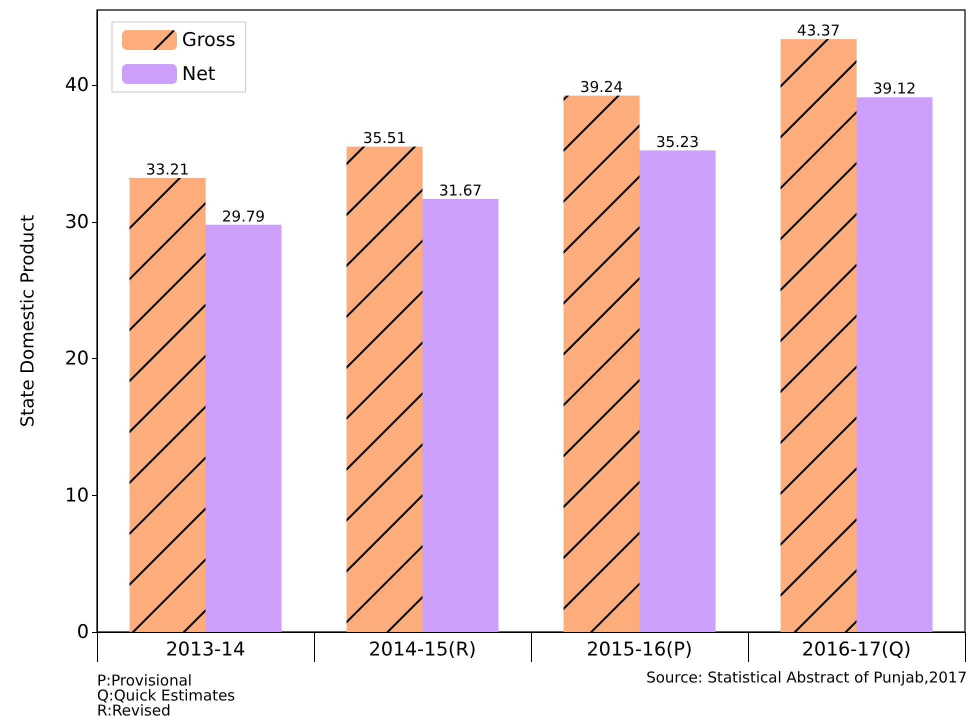 The height and width of the screenshot is (720, 969). I want to click on y-tick-label: 0, so click(82, 632).